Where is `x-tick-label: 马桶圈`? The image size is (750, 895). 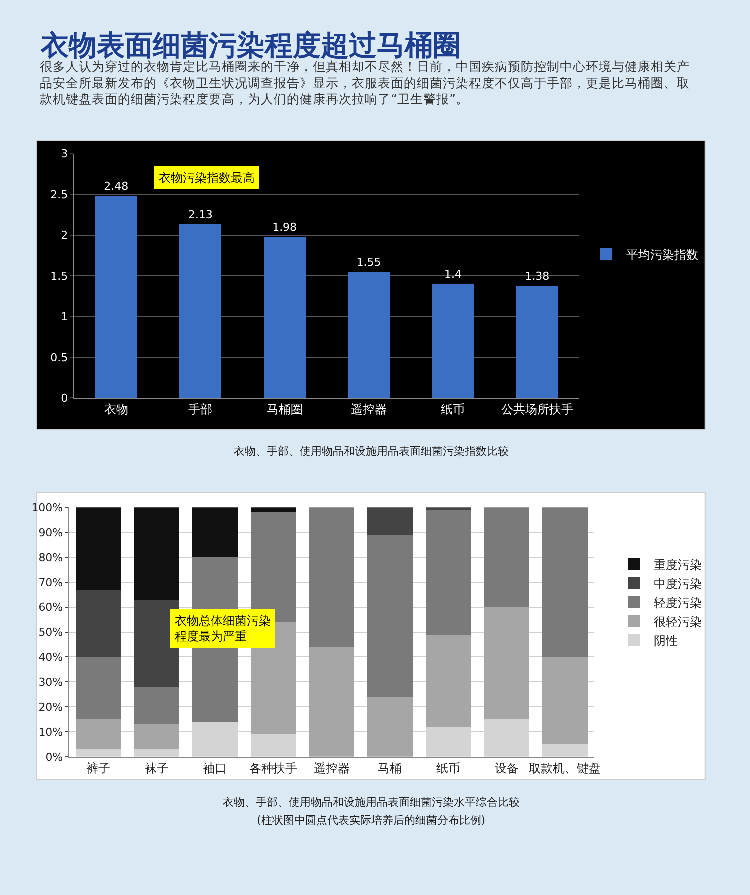
x-tick-label: 马桶圈 is located at coordinates (284, 409).